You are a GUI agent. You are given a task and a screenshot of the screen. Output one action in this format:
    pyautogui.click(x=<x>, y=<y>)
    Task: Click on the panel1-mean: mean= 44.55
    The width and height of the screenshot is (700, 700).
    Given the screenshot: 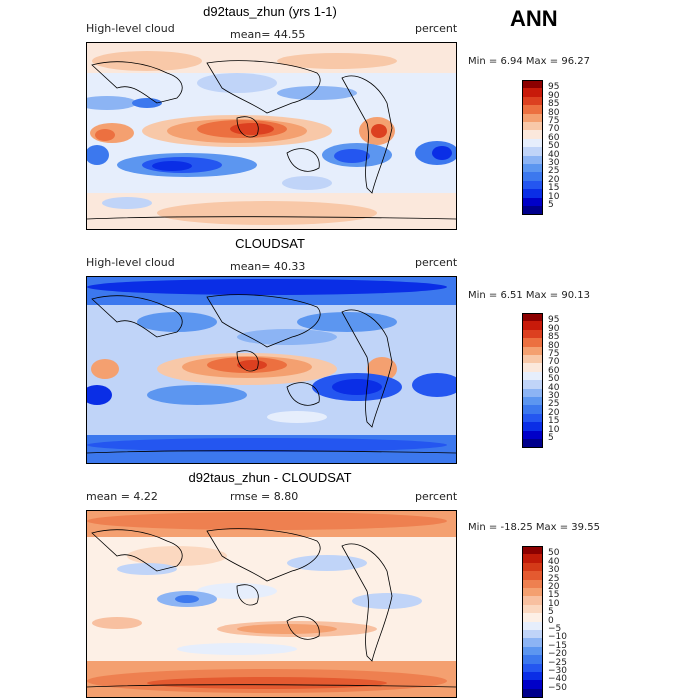 What is the action you would take?
    pyautogui.click(x=268, y=34)
    